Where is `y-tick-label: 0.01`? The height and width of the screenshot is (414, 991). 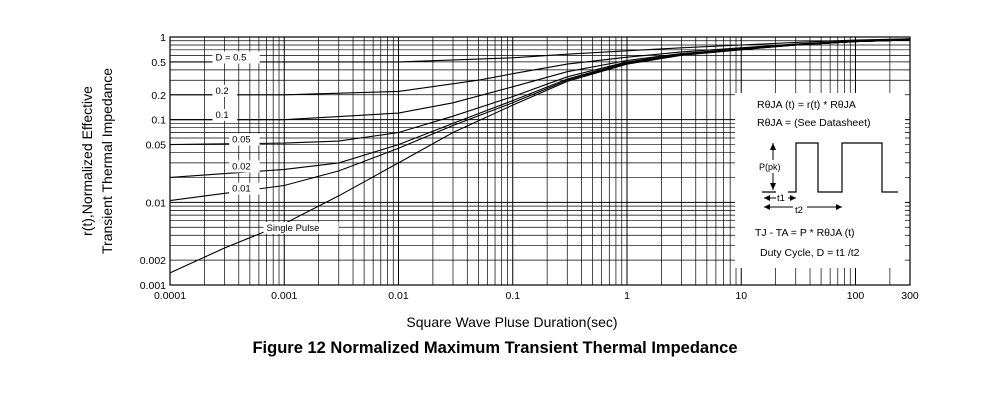
y-tick-label: 0.01 is located at coordinates (156, 203).